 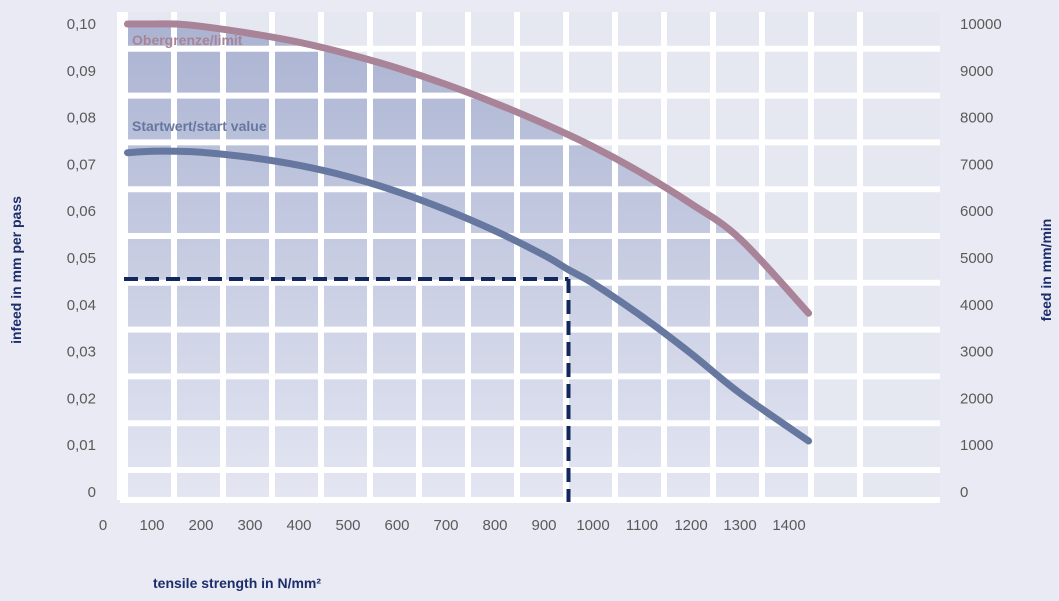 What do you see at coordinates (81, 71) in the screenshot?
I see `y-left-tick-label: 0,09` at bounding box center [81, 71].